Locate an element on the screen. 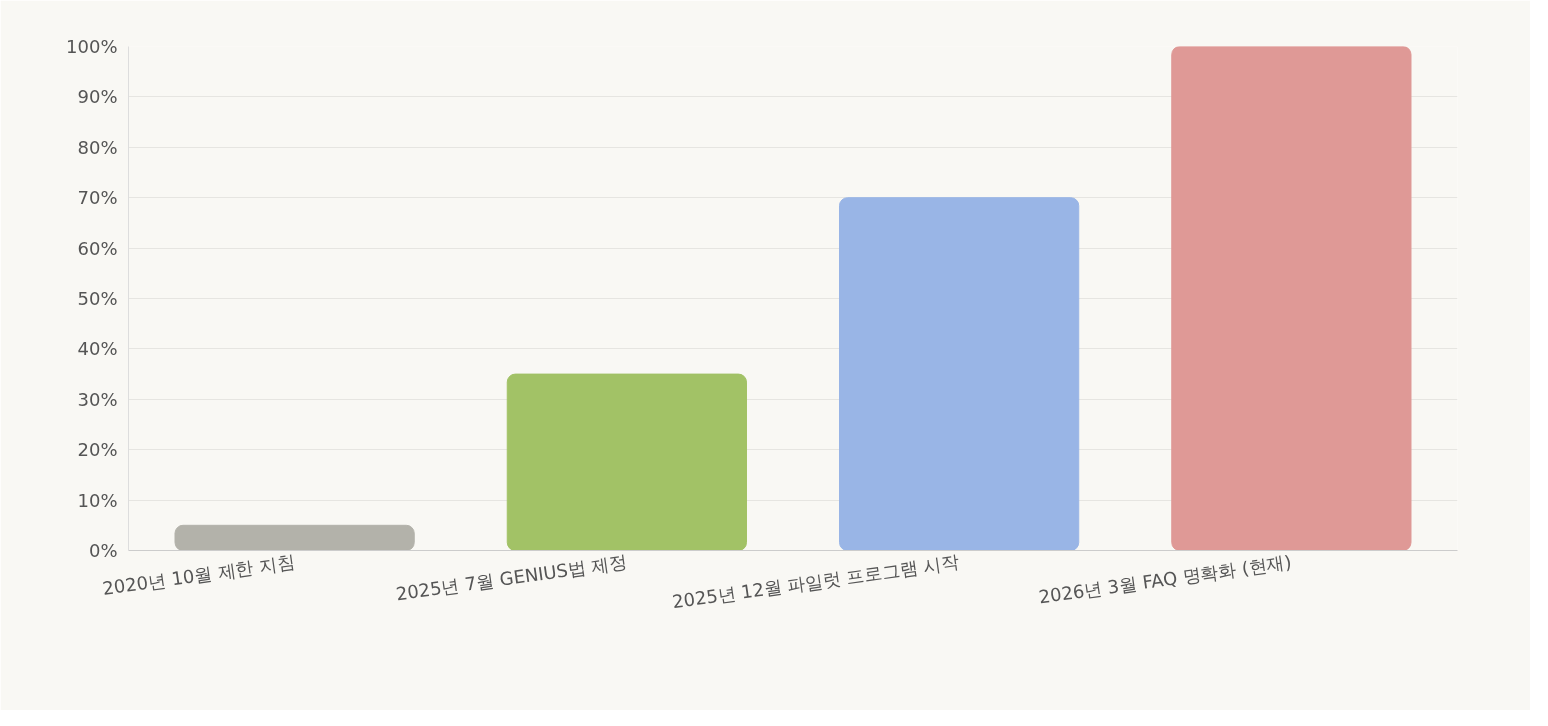 This screenshot has height=726, width=1548. y-tick-label: 50% is located at coordinates (97, 298).